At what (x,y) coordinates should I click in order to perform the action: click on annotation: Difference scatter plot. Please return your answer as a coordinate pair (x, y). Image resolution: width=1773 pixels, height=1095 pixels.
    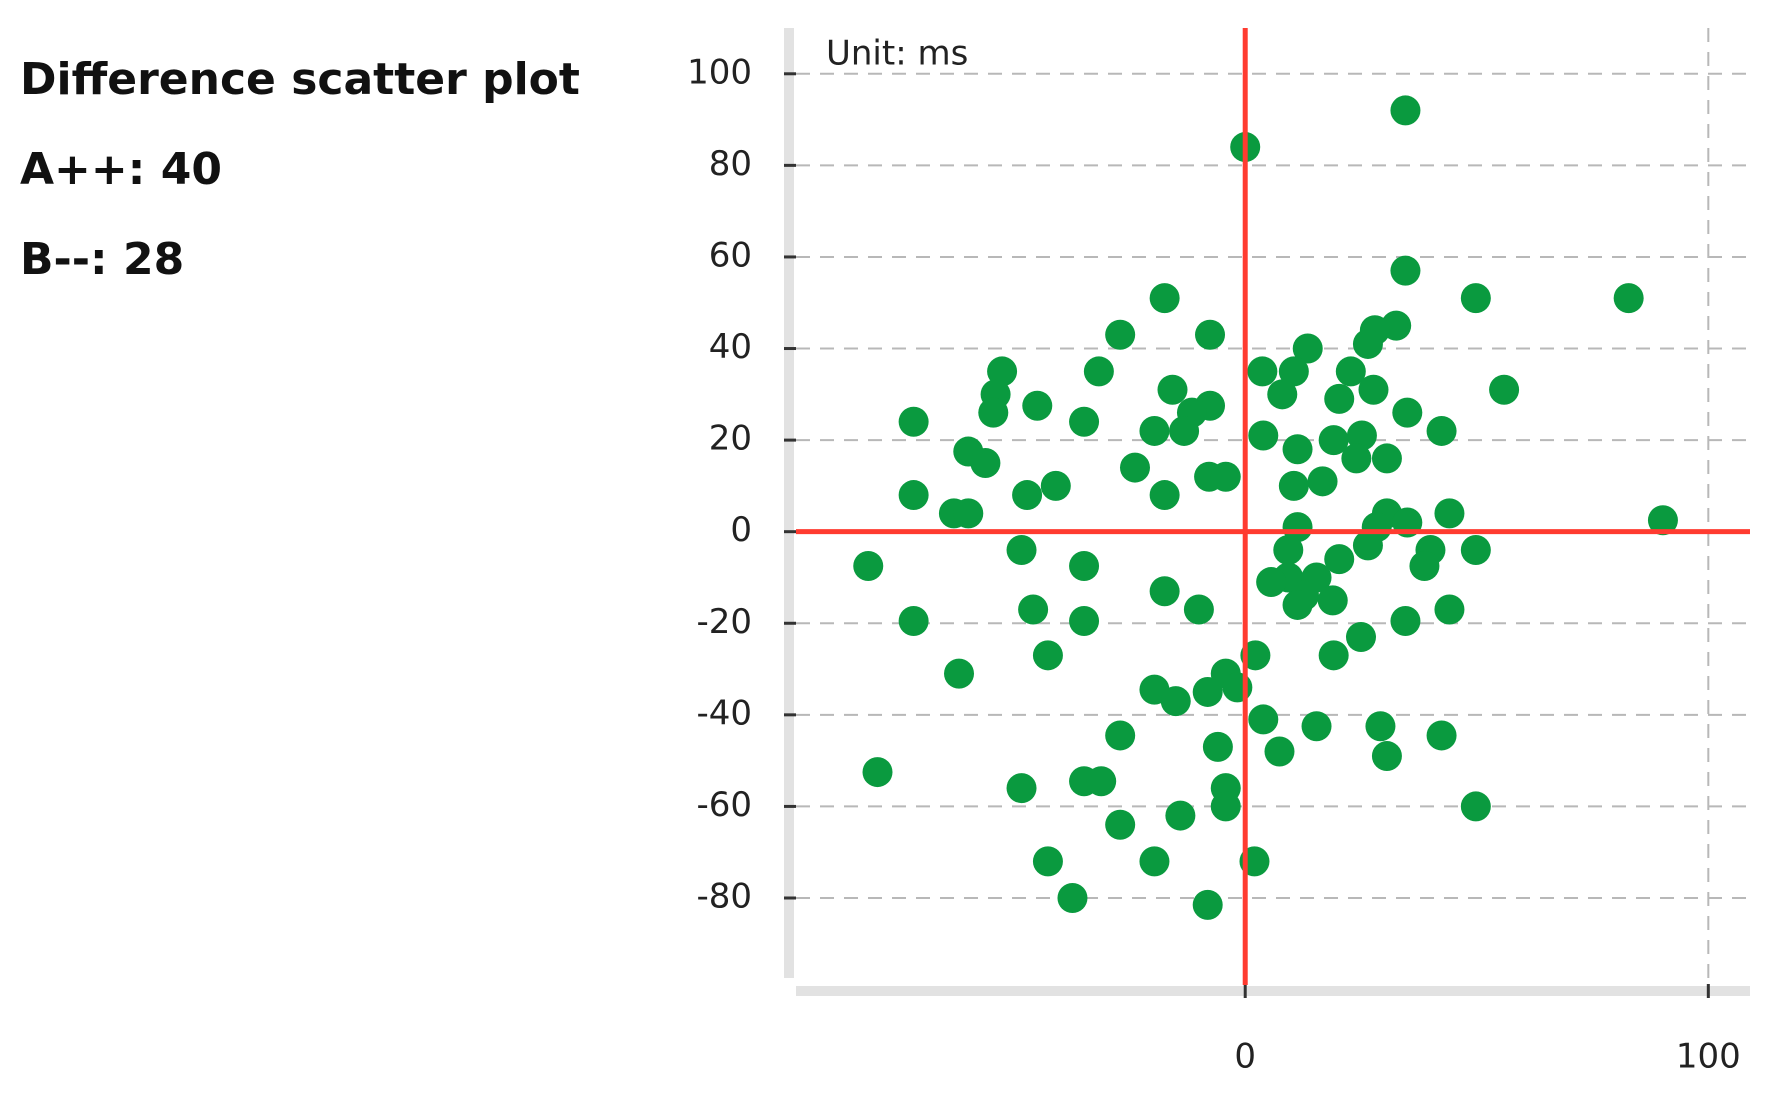
    Looking at the image, I should click on (300, 79).